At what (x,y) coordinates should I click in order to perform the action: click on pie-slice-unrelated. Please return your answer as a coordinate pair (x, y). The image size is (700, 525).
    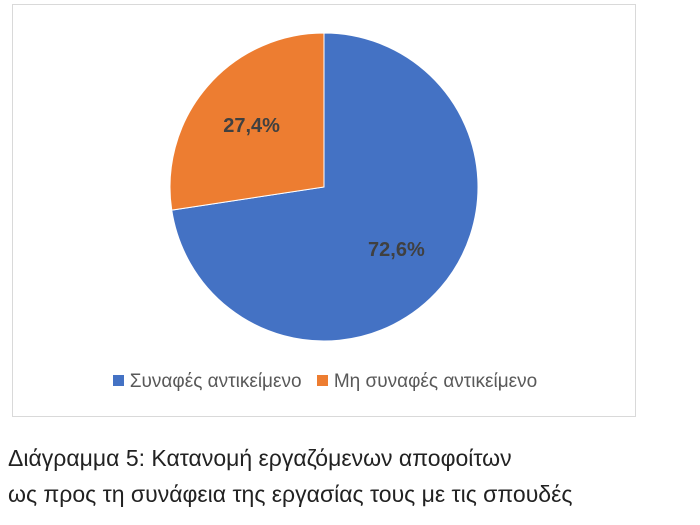
    Looking at the image, I should click on (247, 121).